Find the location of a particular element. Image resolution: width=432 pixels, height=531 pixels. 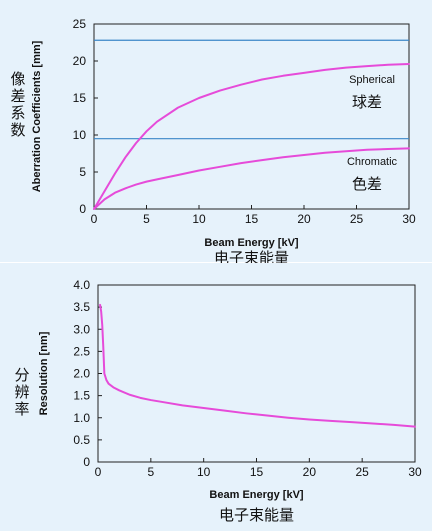

y-tick-label: 3.5 is located at coordinates (81, 307).